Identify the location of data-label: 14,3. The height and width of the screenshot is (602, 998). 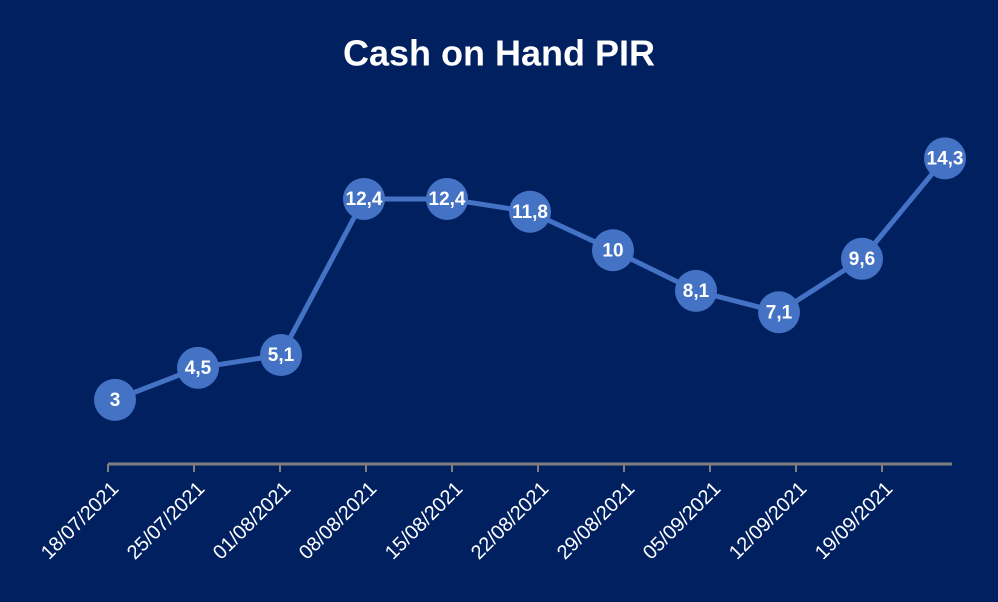
(945, 158).